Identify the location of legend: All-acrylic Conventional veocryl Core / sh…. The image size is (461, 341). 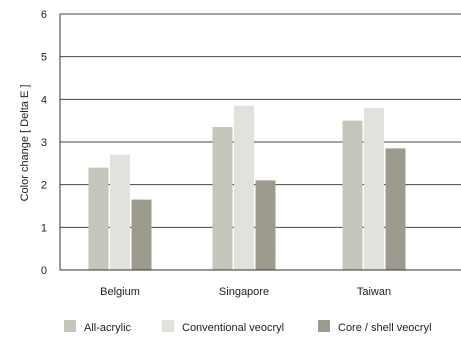
(248, 327).